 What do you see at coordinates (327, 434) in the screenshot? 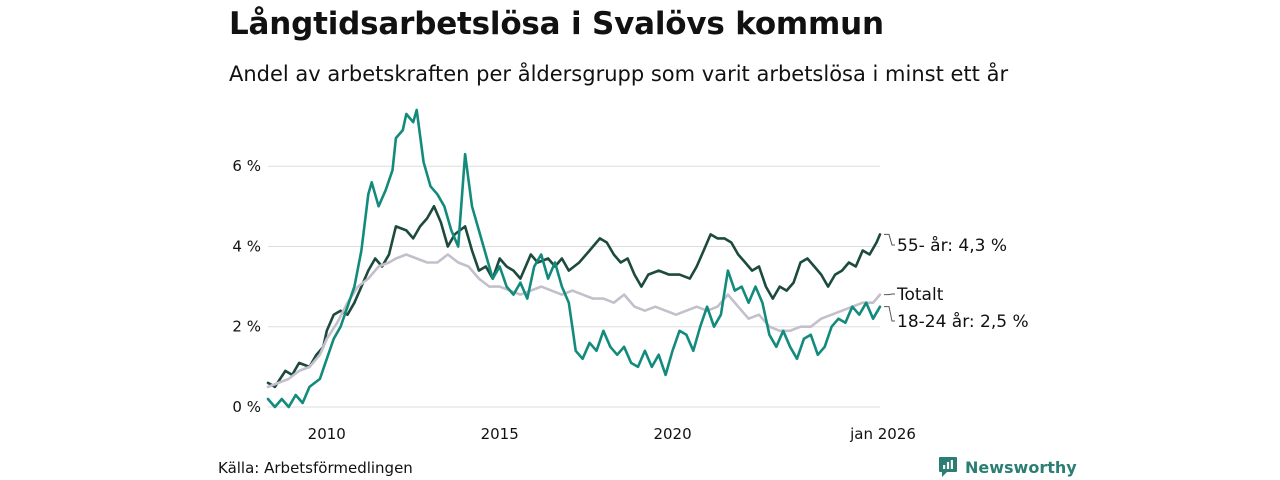
I see `x-tick-label: 2010` at bounding box center [327, 434].